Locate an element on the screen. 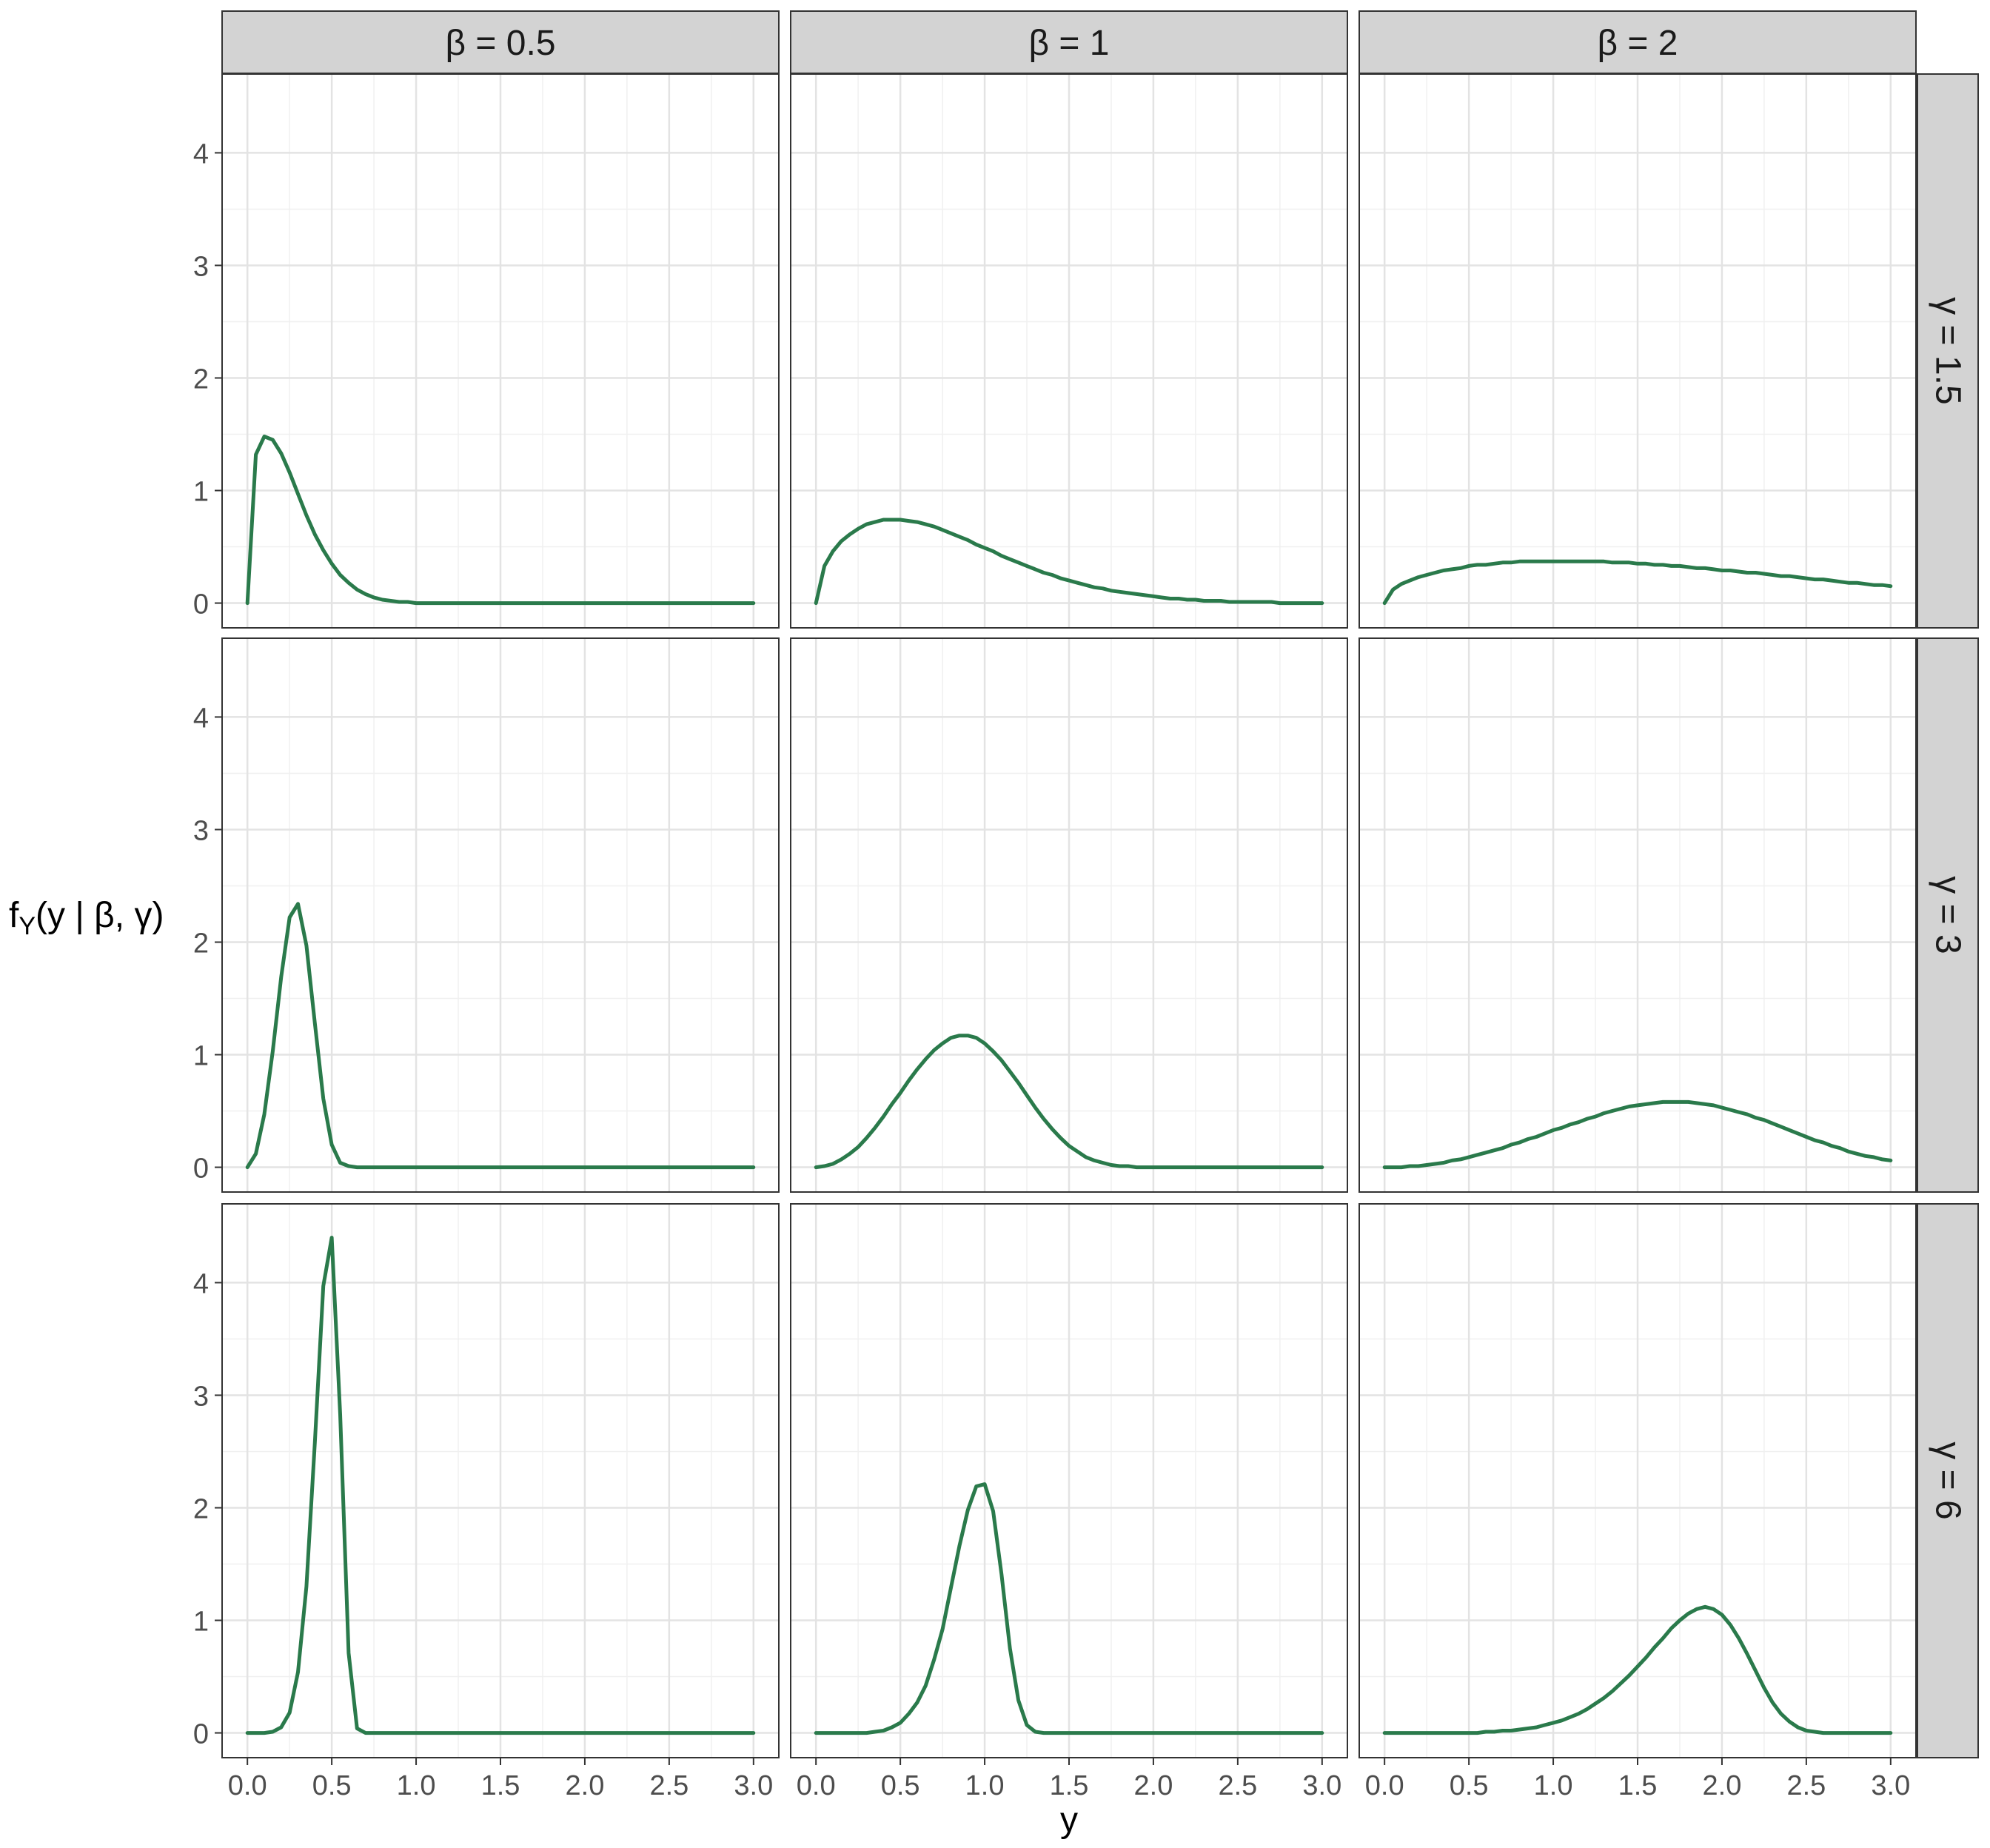 This screenshot has height=1848, width=1990. row-strip-label: γ = 1.5 is located at coordinates (1948, 350).